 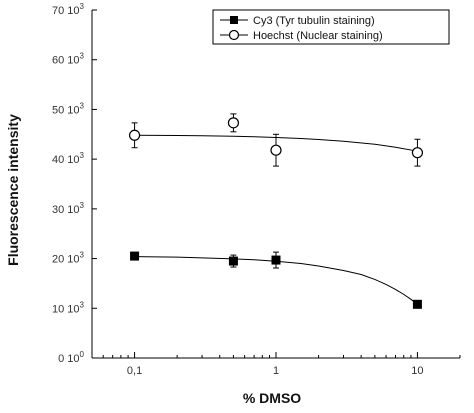 I want to click on y-tick-label-base: 30 10, so click(x=66, y=210).